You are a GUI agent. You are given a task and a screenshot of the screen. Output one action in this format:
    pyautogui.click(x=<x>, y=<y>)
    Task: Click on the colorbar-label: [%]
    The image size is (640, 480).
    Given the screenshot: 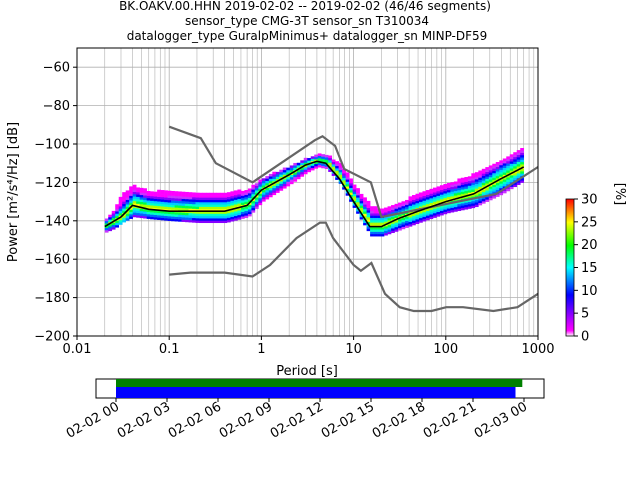 What is the action you would take?
    pyautogui.click(x=619, y=194)
    